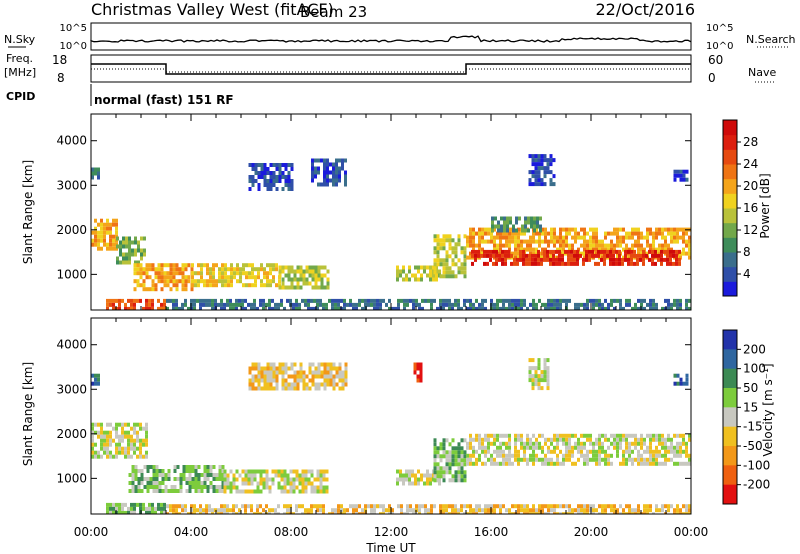  Describe the element at coordinates (730, 230) in the screenshot. I see `power-colorbar-swatch` at that location.